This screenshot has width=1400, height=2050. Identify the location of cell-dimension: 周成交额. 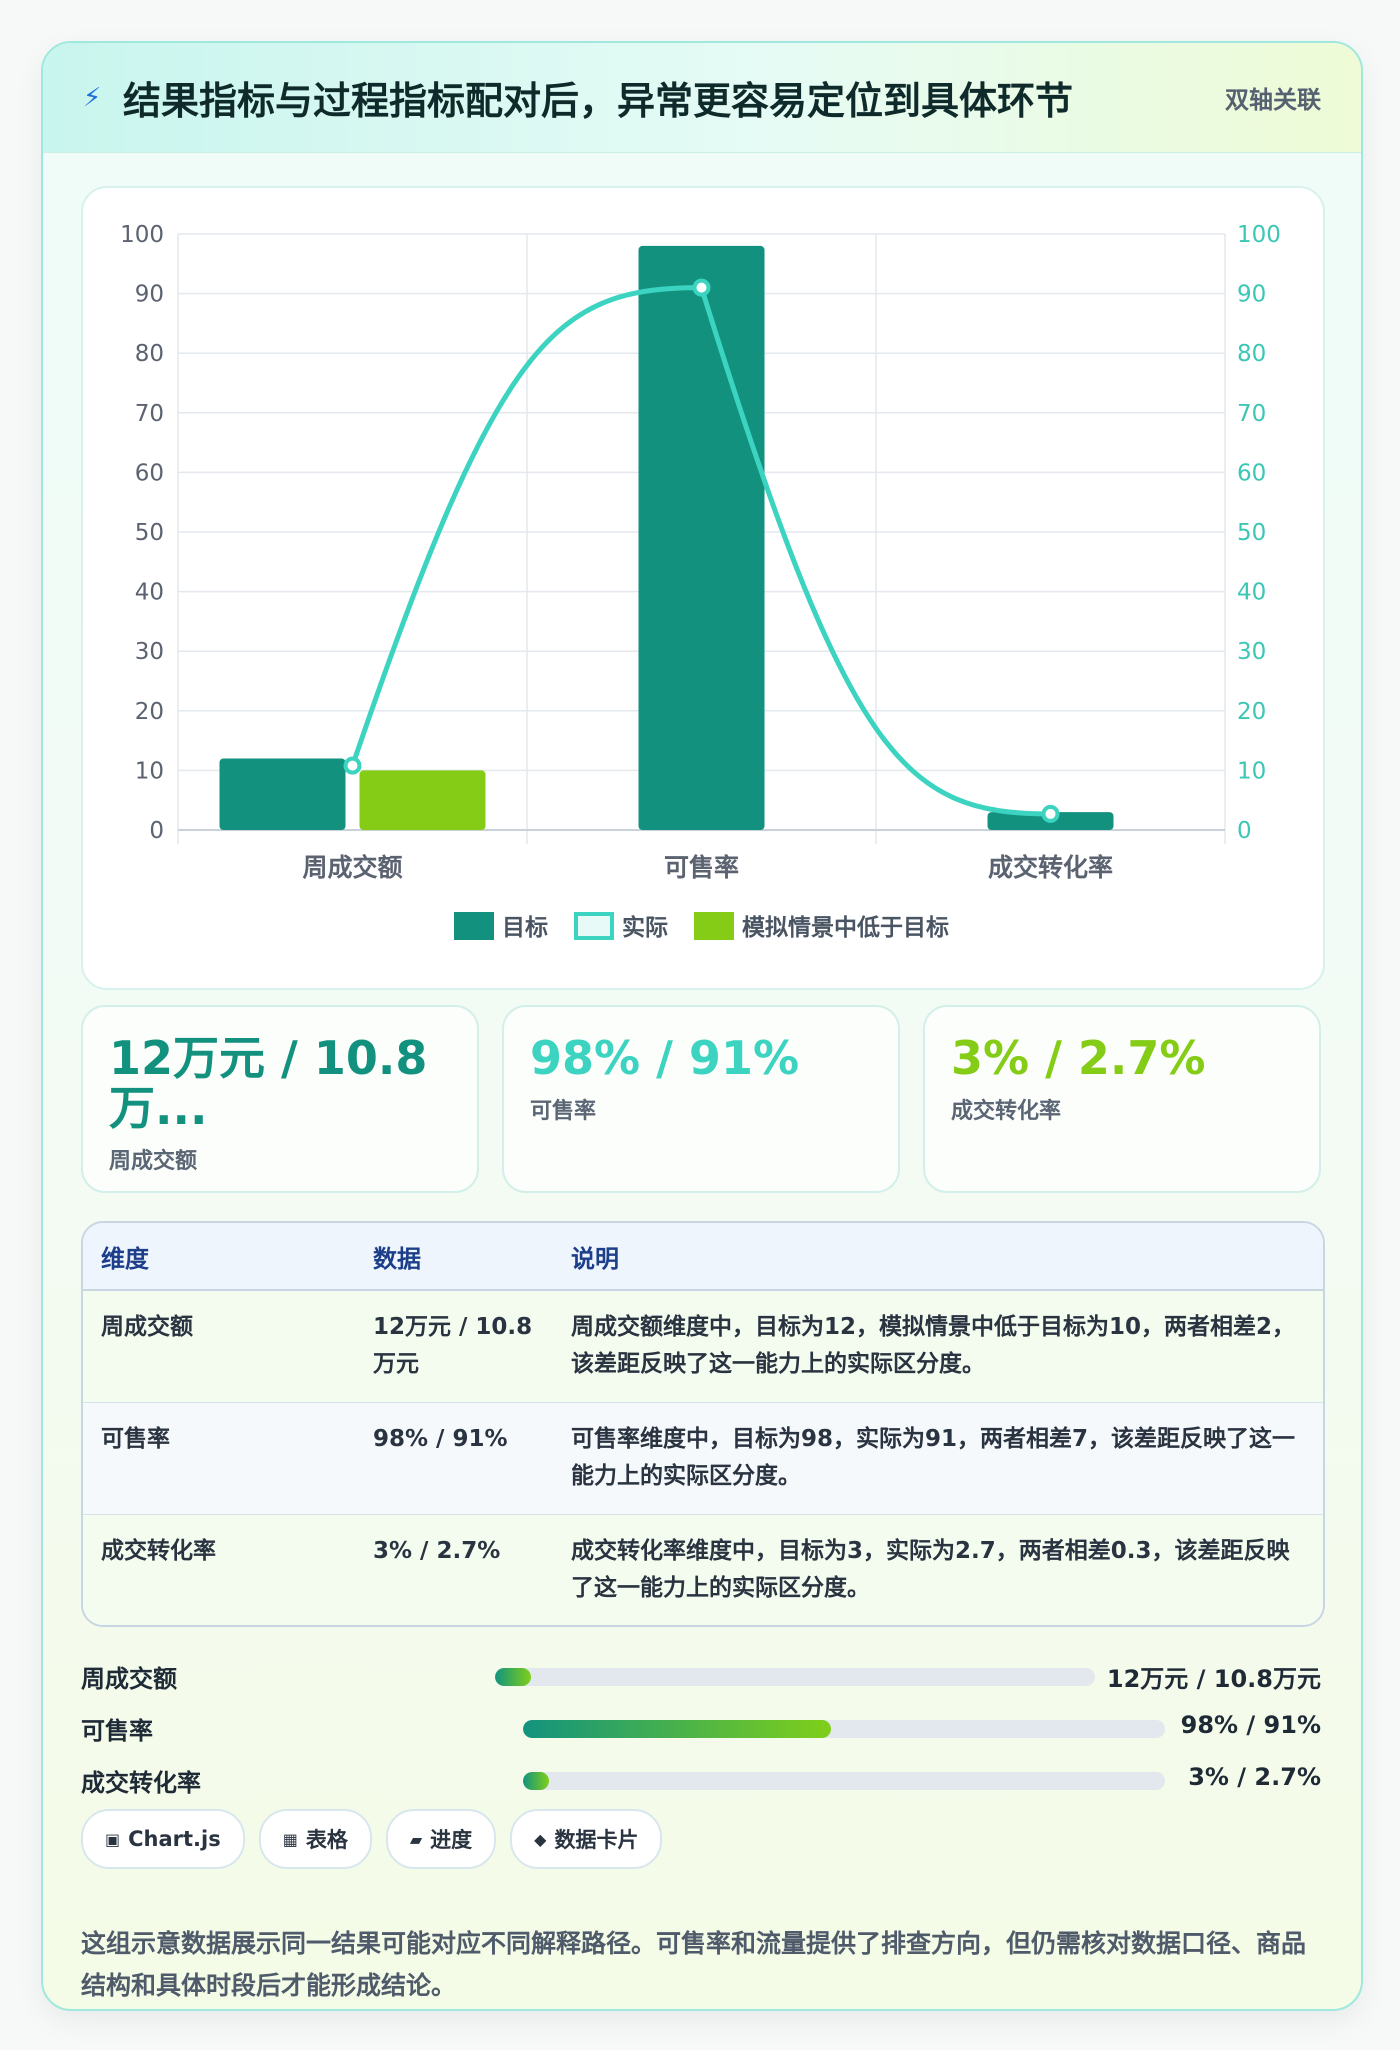
(219, 1346).